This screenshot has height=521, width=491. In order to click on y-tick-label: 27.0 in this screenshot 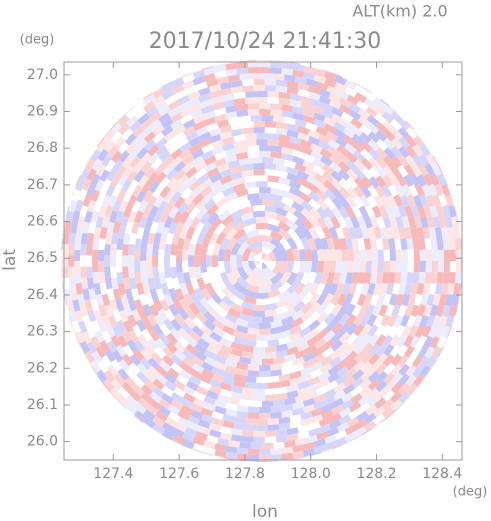, I will do `click(42, 75)`.